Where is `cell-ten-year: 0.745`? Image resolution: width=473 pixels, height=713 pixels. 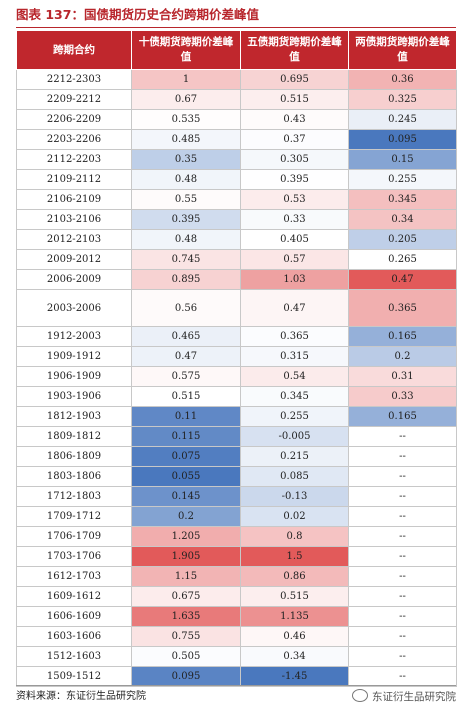
cell-ten-year: 0.745 is located at coordinates (186, 259).